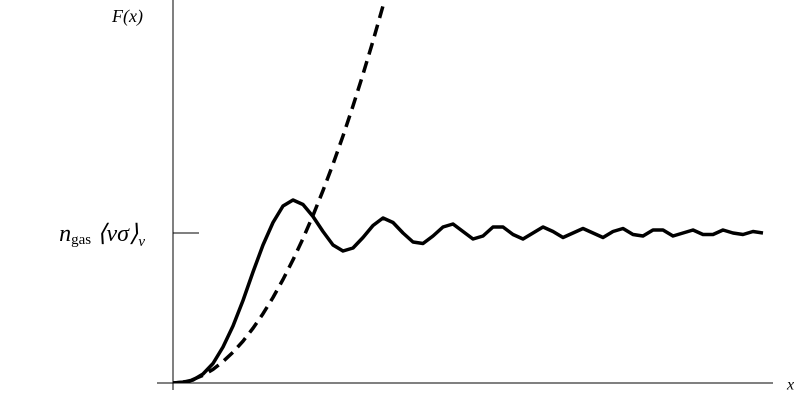 The width and height of the screenshot is (797, 394). I want to click on y-tick-label-part: n, so click(65, 234).